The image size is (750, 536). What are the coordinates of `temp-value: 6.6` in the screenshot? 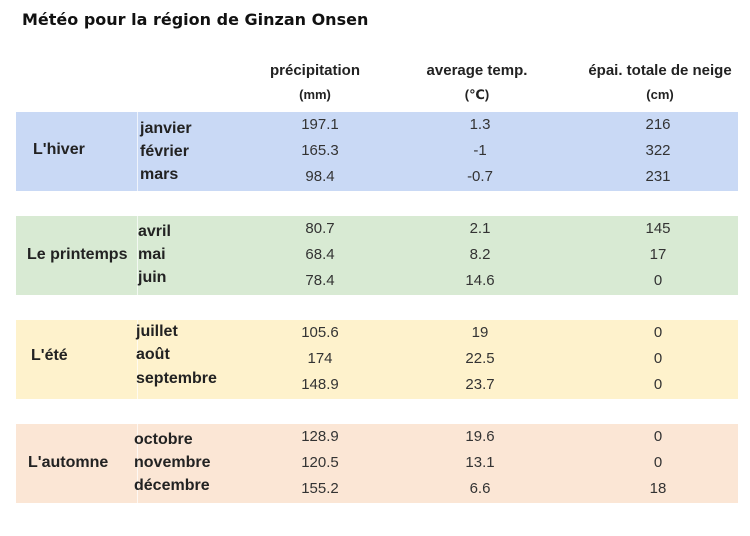 It's located at (480, 488).